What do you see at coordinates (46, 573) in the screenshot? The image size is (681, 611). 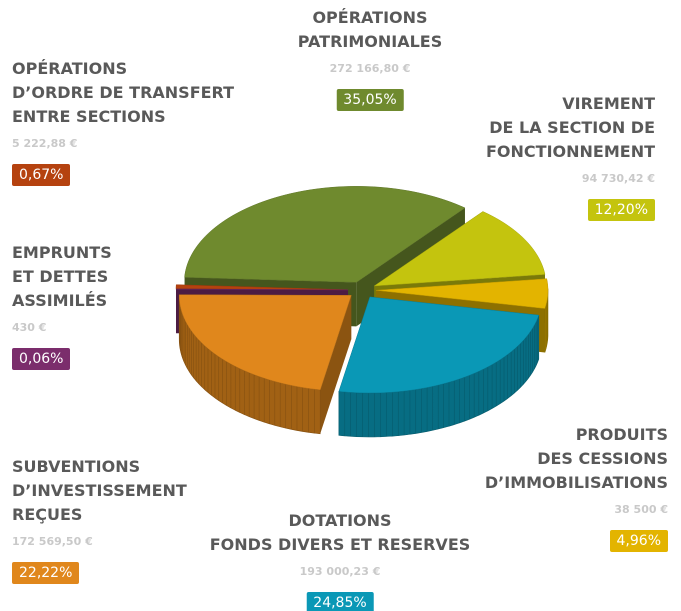 I see `percent-label: 22,22%` at bounding box center [46, 573].